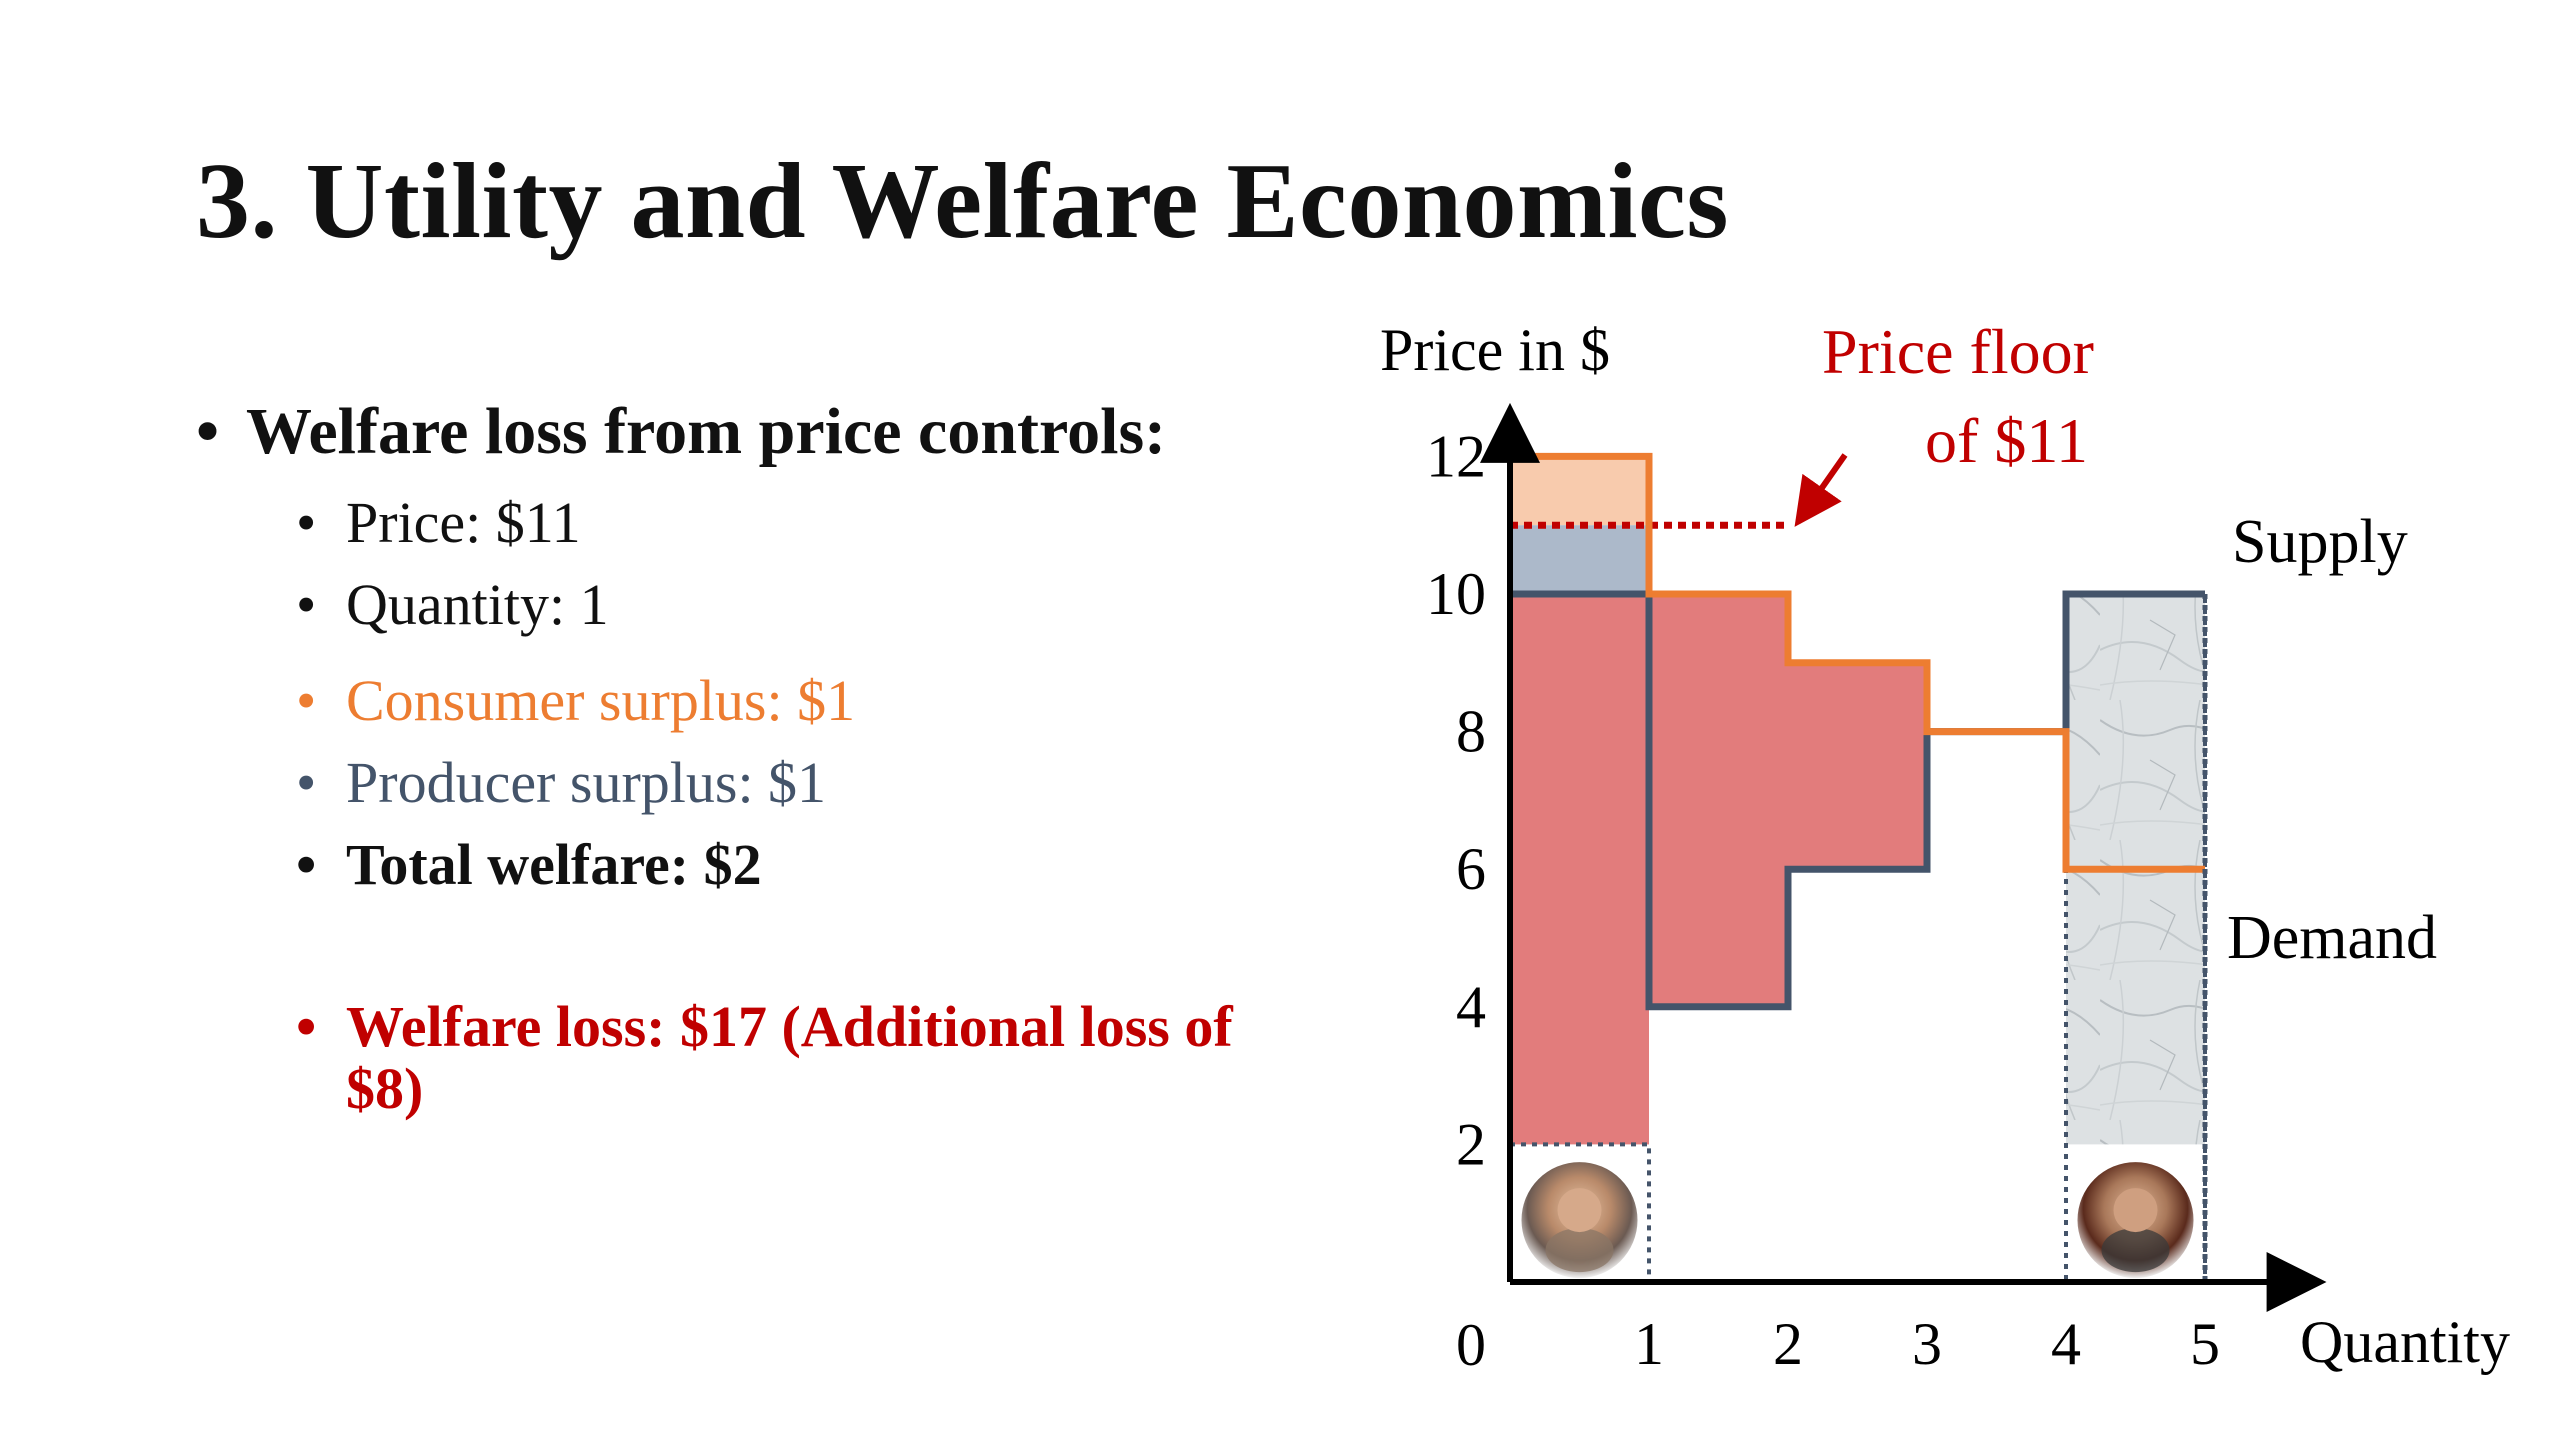 The image size is (2560, 1440). Describe the element at coordinates (1471, 1345) in the screenshot. I see `origin-label: 0` at that location.